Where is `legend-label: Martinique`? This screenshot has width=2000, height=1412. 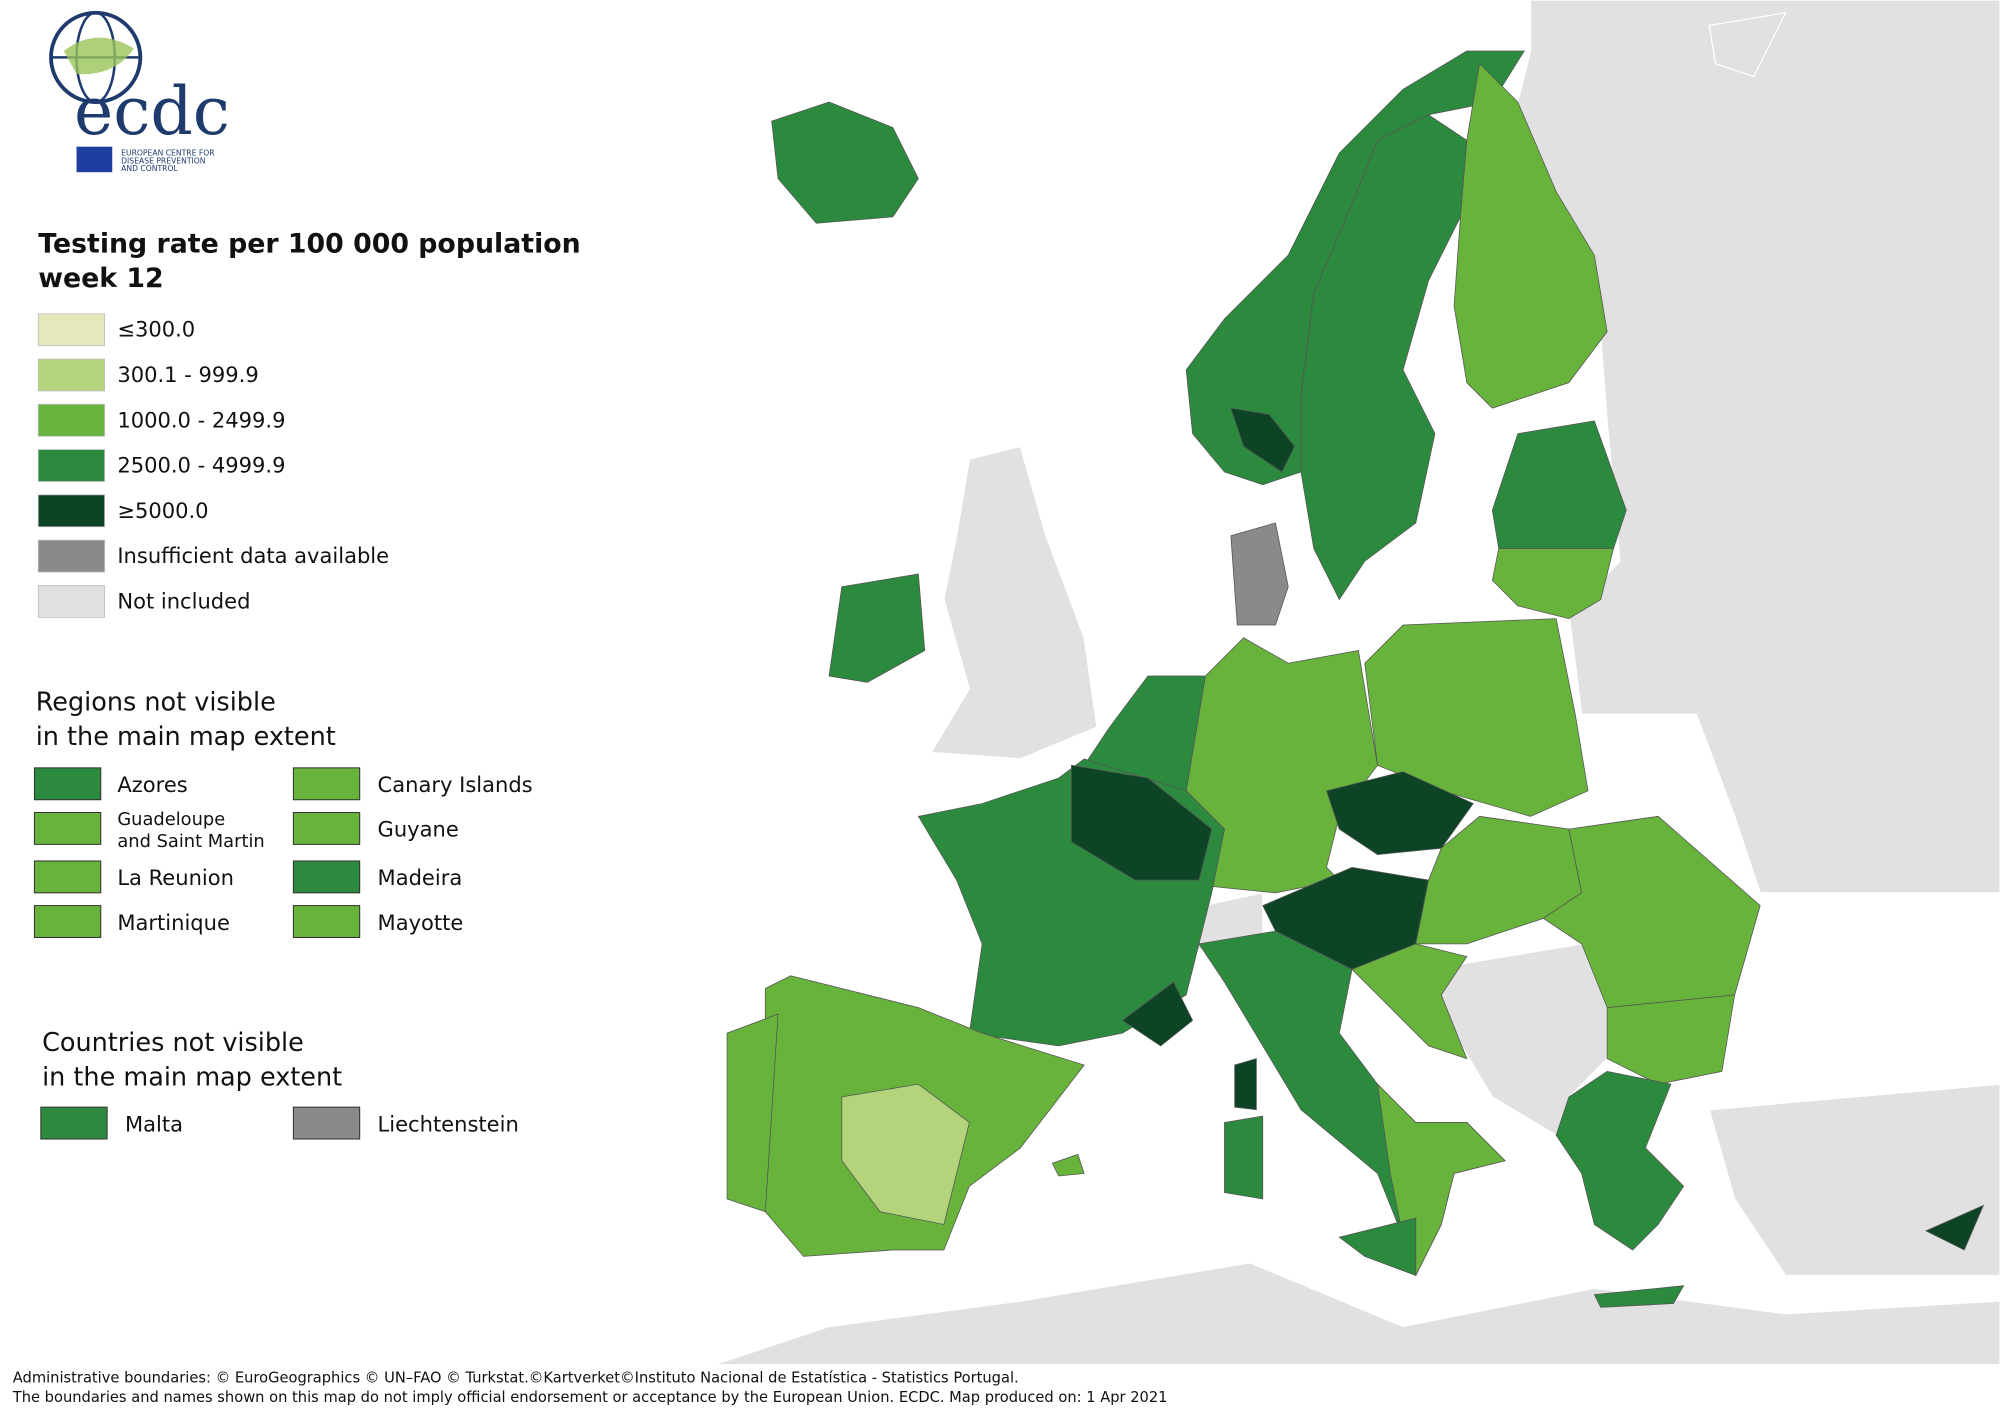 legend-label: Martinique is located at coordinates (173, 922).